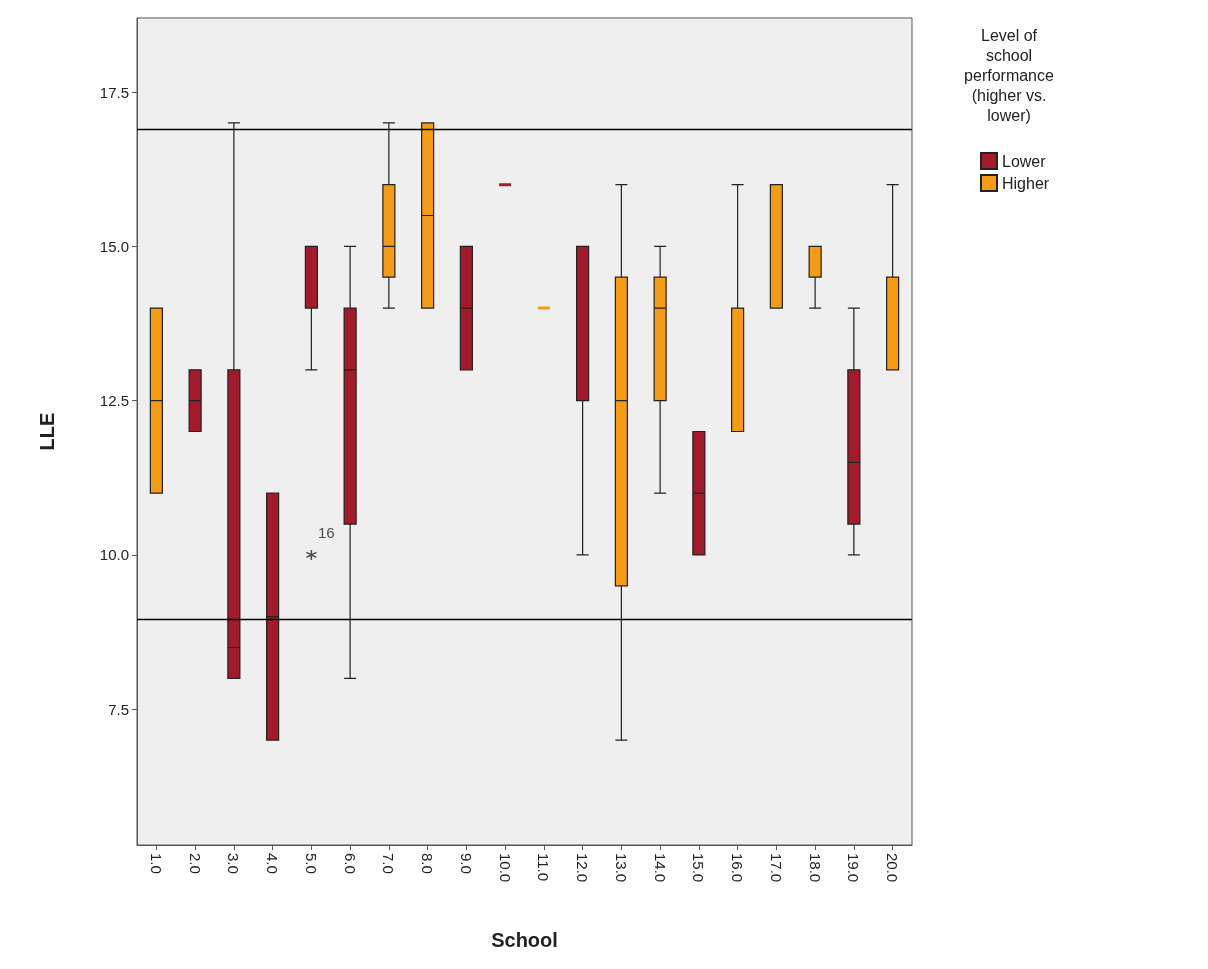  What do you see at coordinates (544, 867) in the screenshot?
I see `x-tick-label: 11.0` at bounding box center [544, 867].